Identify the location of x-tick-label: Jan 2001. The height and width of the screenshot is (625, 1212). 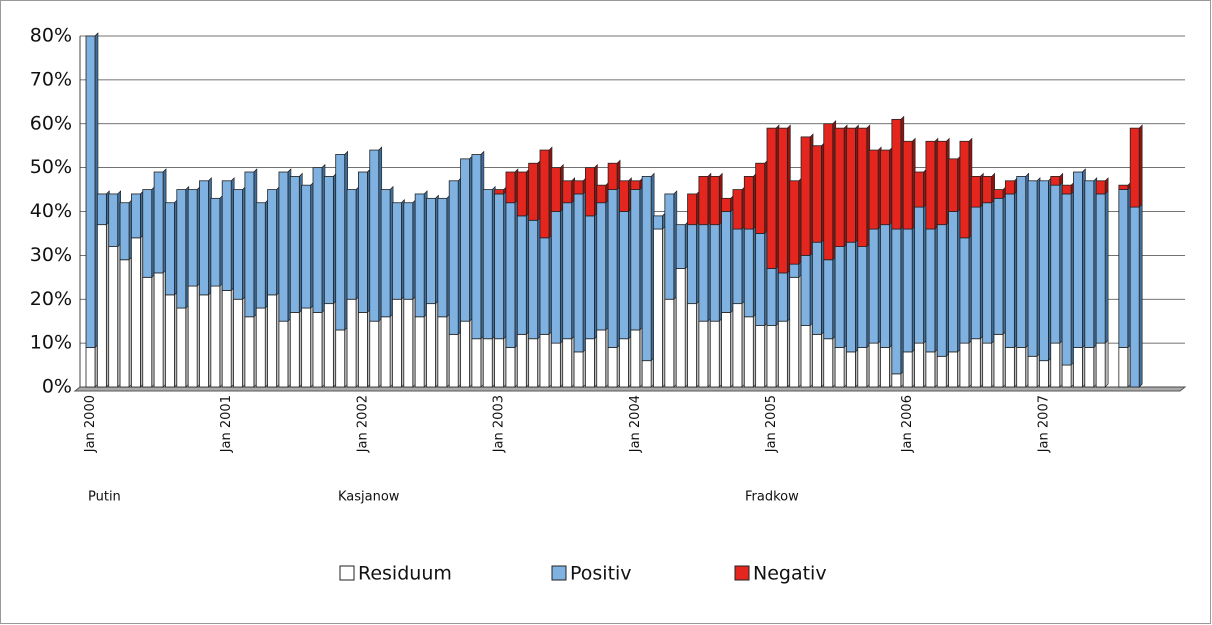
(226, 424).